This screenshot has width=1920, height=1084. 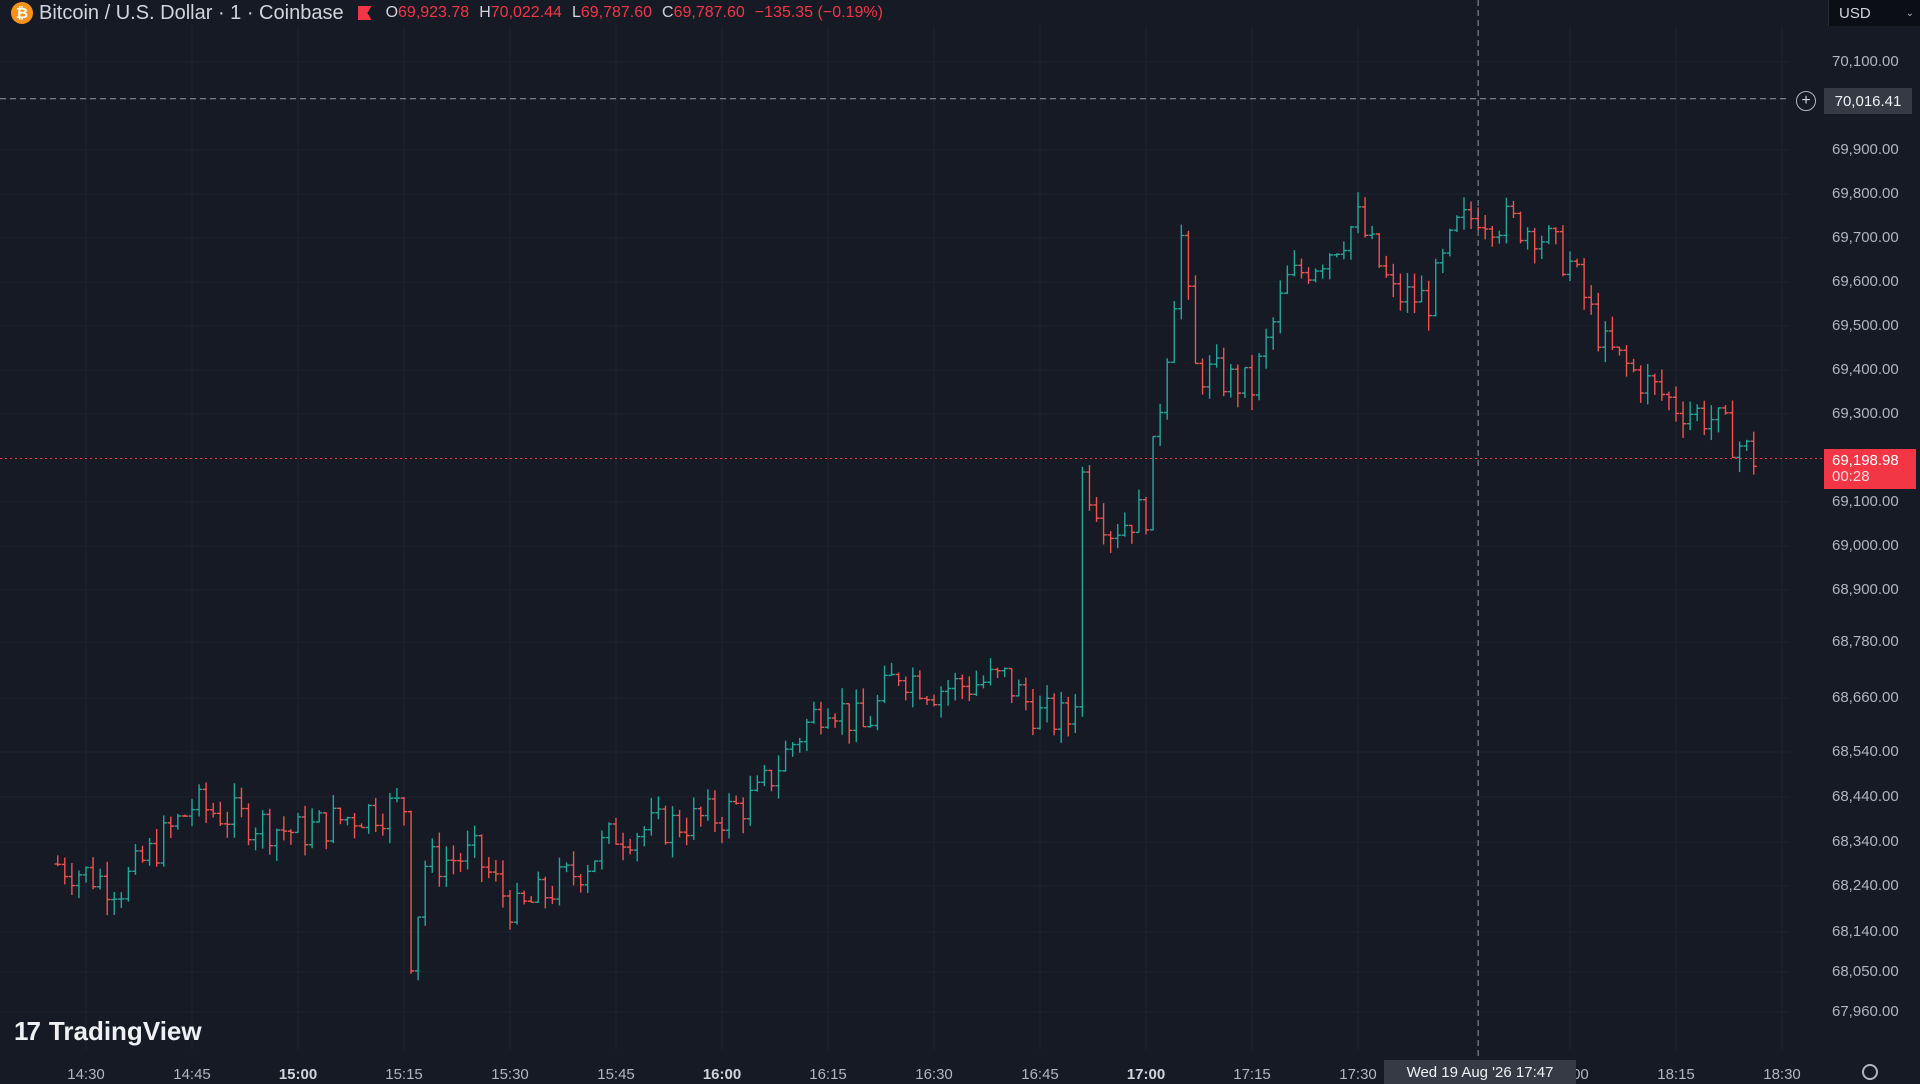 What do you see at coordinates (1782, 1074) in the screenshot?
I see `time-tick-label: 18:30` at bounding box center [1782, 1074].